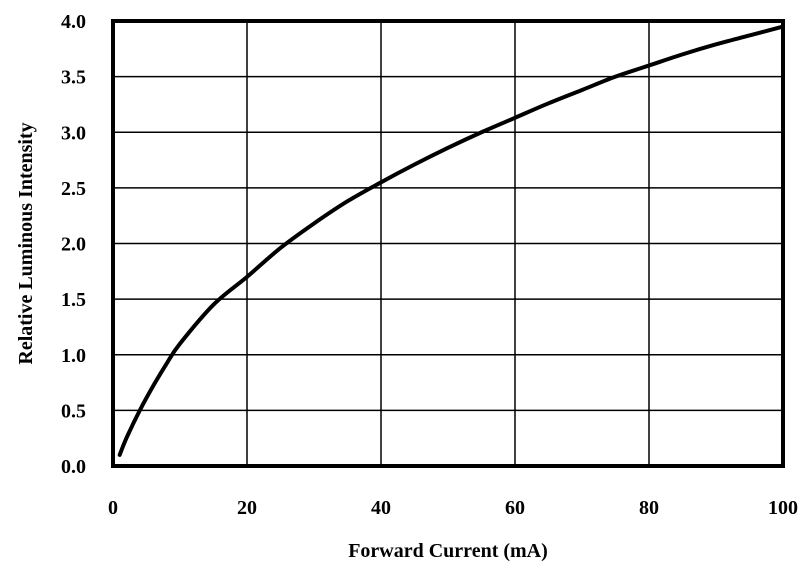 The image size is (805, 564). I want to click on y-tick-label: 1.5, so click(73, 300).